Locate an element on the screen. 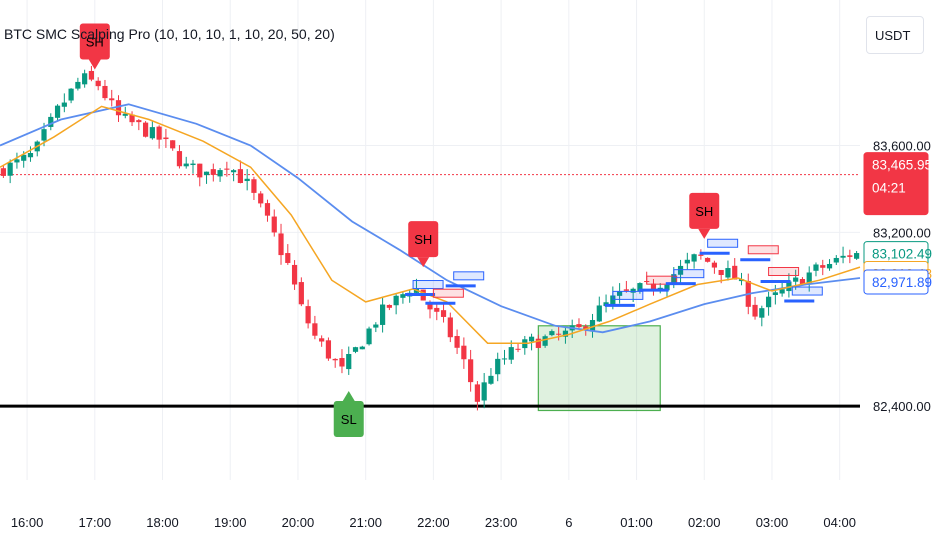 The height and width of the screenshot is (550, 932). price-label-text: 83,465.95 is located at coordinates (902, 165).